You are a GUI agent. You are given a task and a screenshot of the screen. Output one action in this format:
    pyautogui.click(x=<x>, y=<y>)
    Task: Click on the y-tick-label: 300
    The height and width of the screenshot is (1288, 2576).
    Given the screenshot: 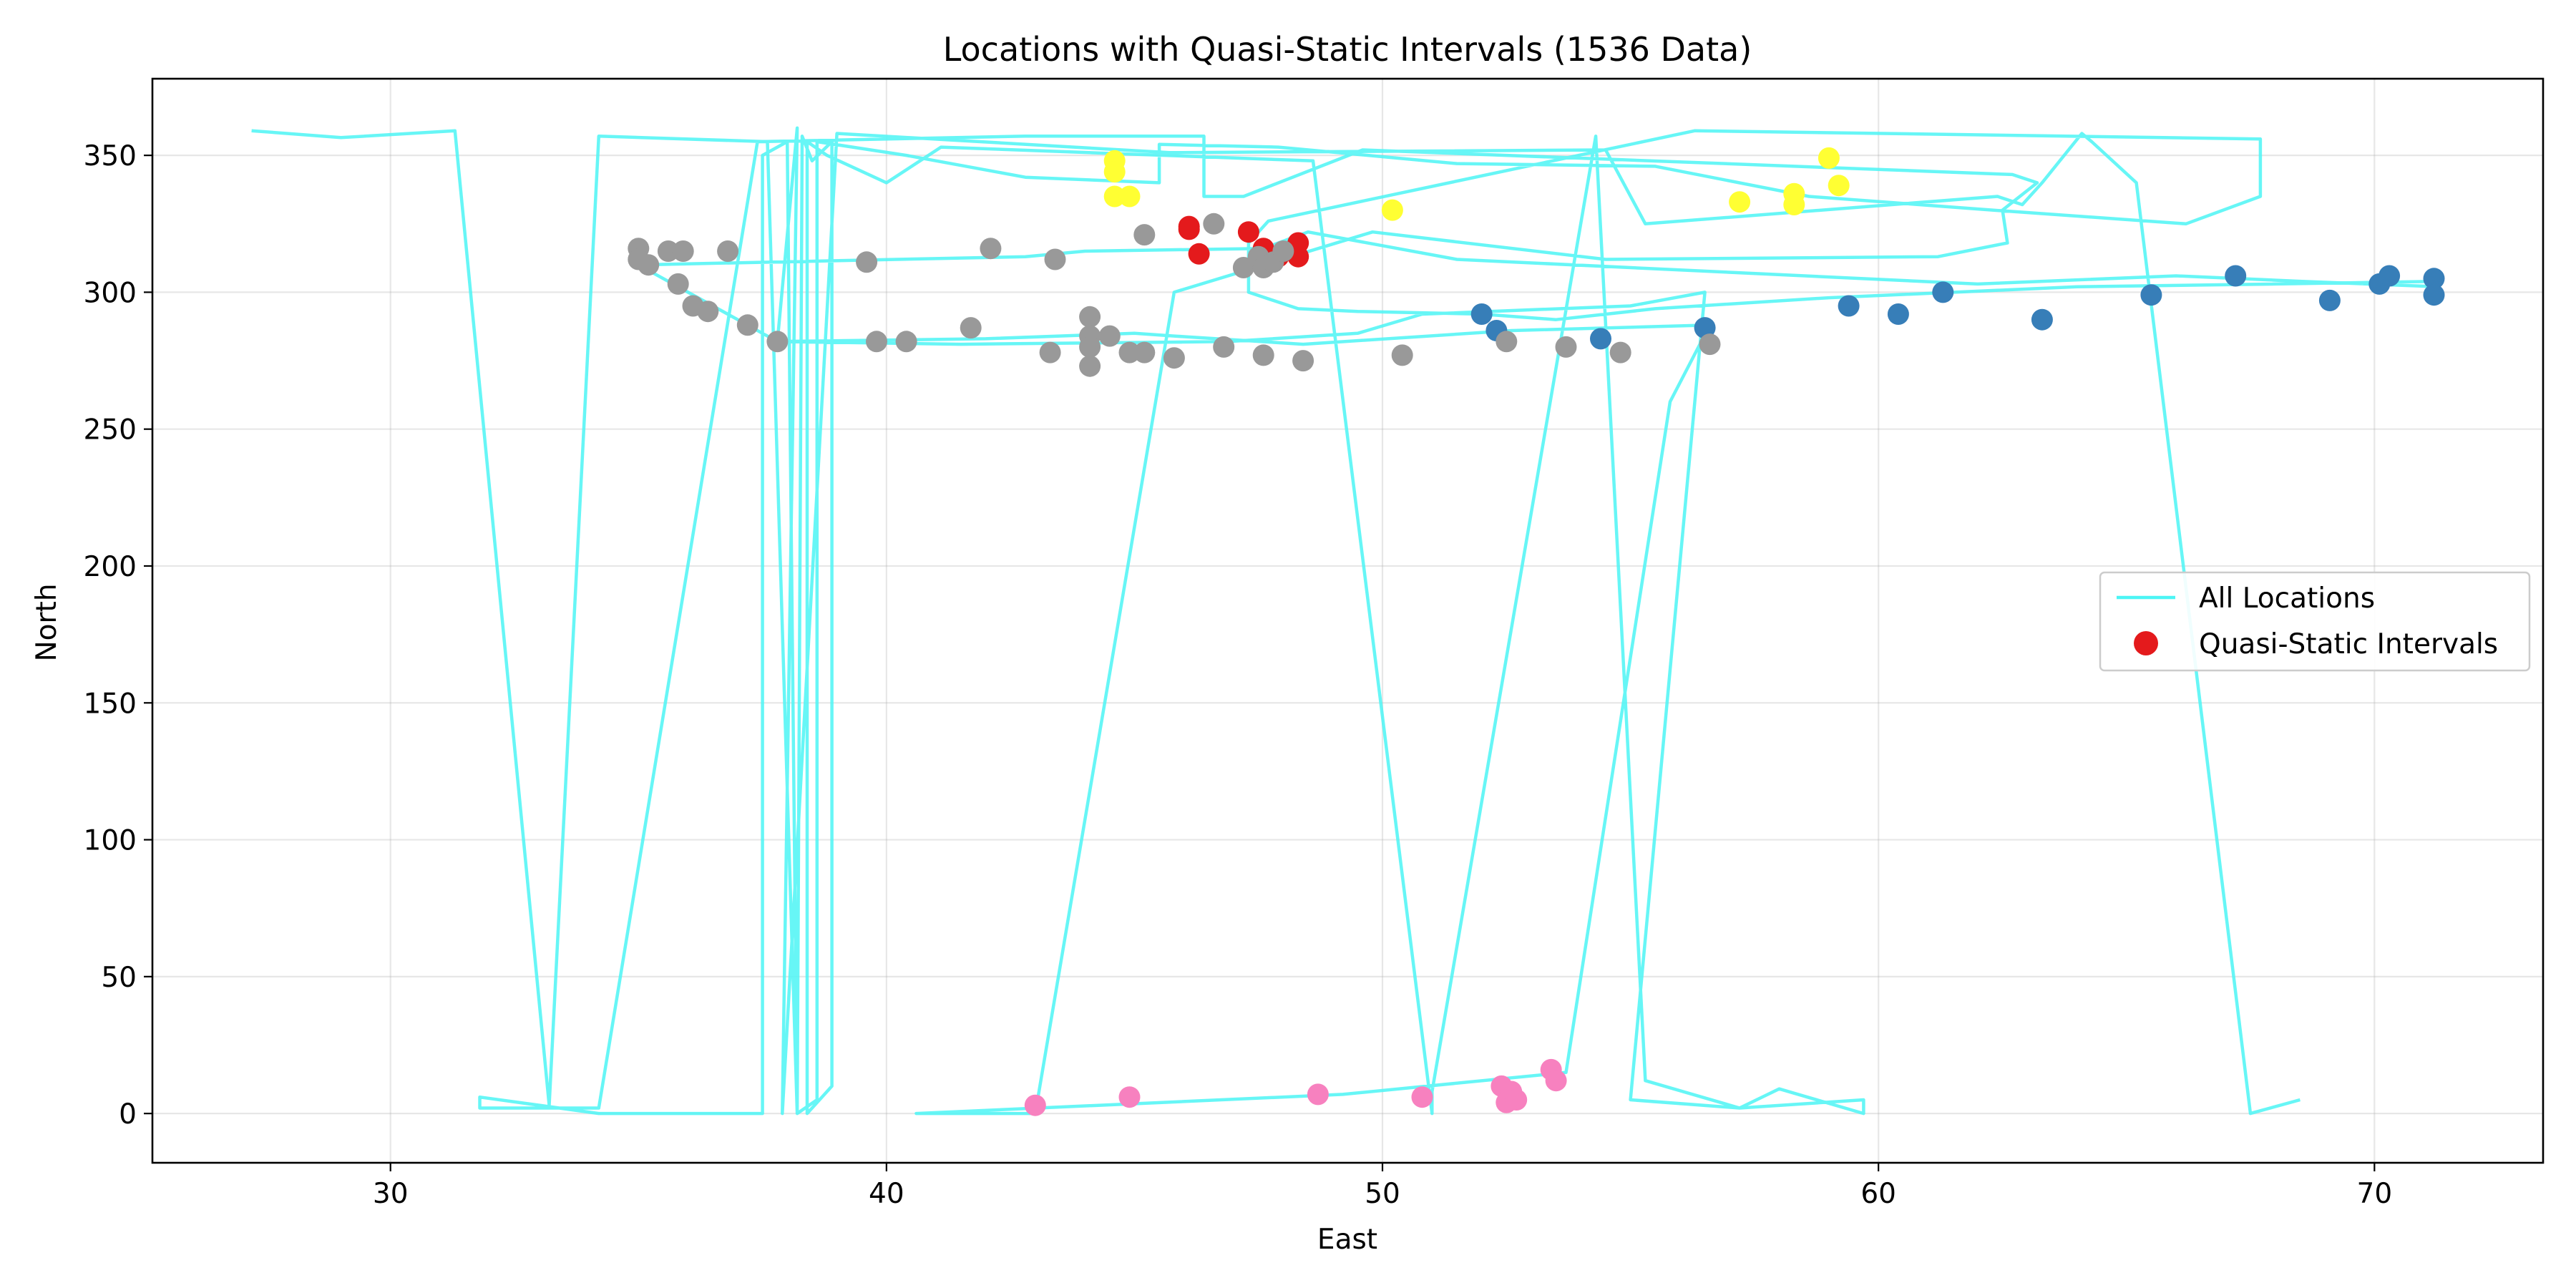 What is the action you would take?
    pyautogui.click(x=110, y=293)
    